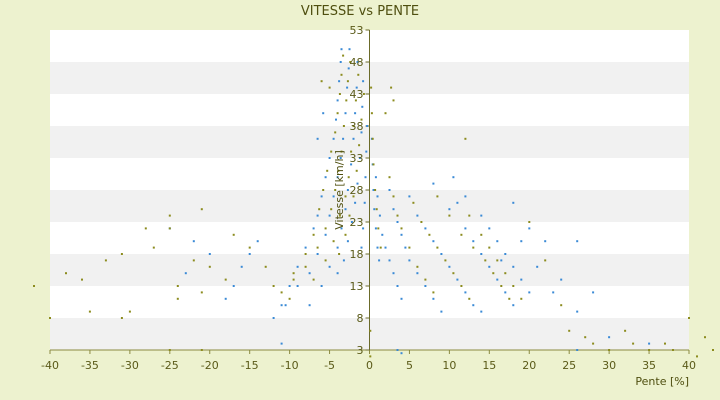  Describe the element at coordinates (357, 94) in the screenshot. I see `y-tick-label: 43` at that location.